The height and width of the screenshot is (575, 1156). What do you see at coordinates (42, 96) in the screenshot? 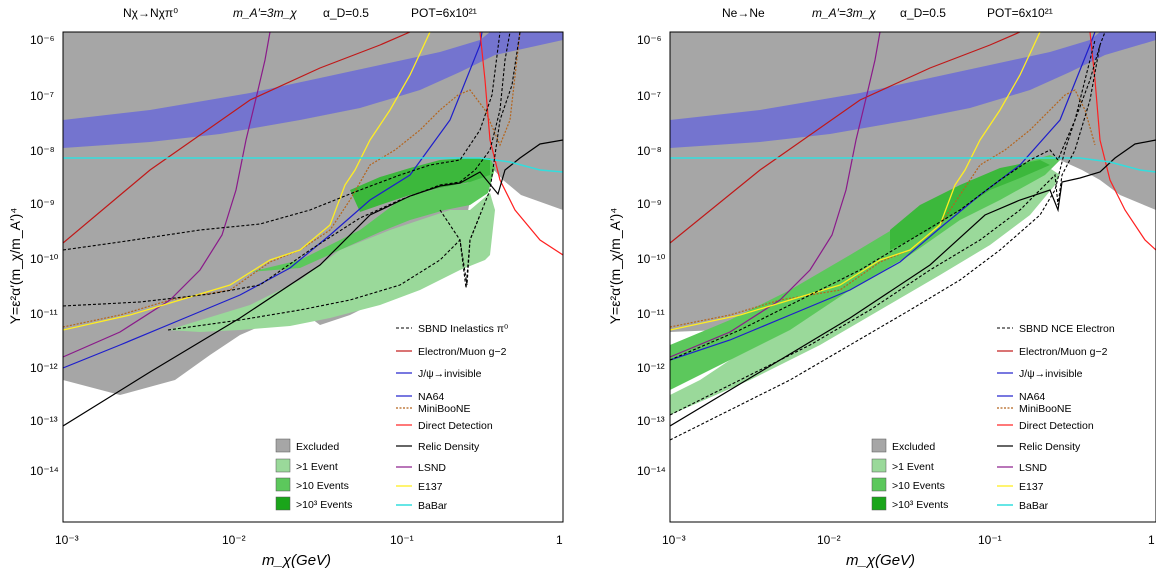
I see `left-ytick-8: 10⁻⁷` at bounding box center [42, 96].